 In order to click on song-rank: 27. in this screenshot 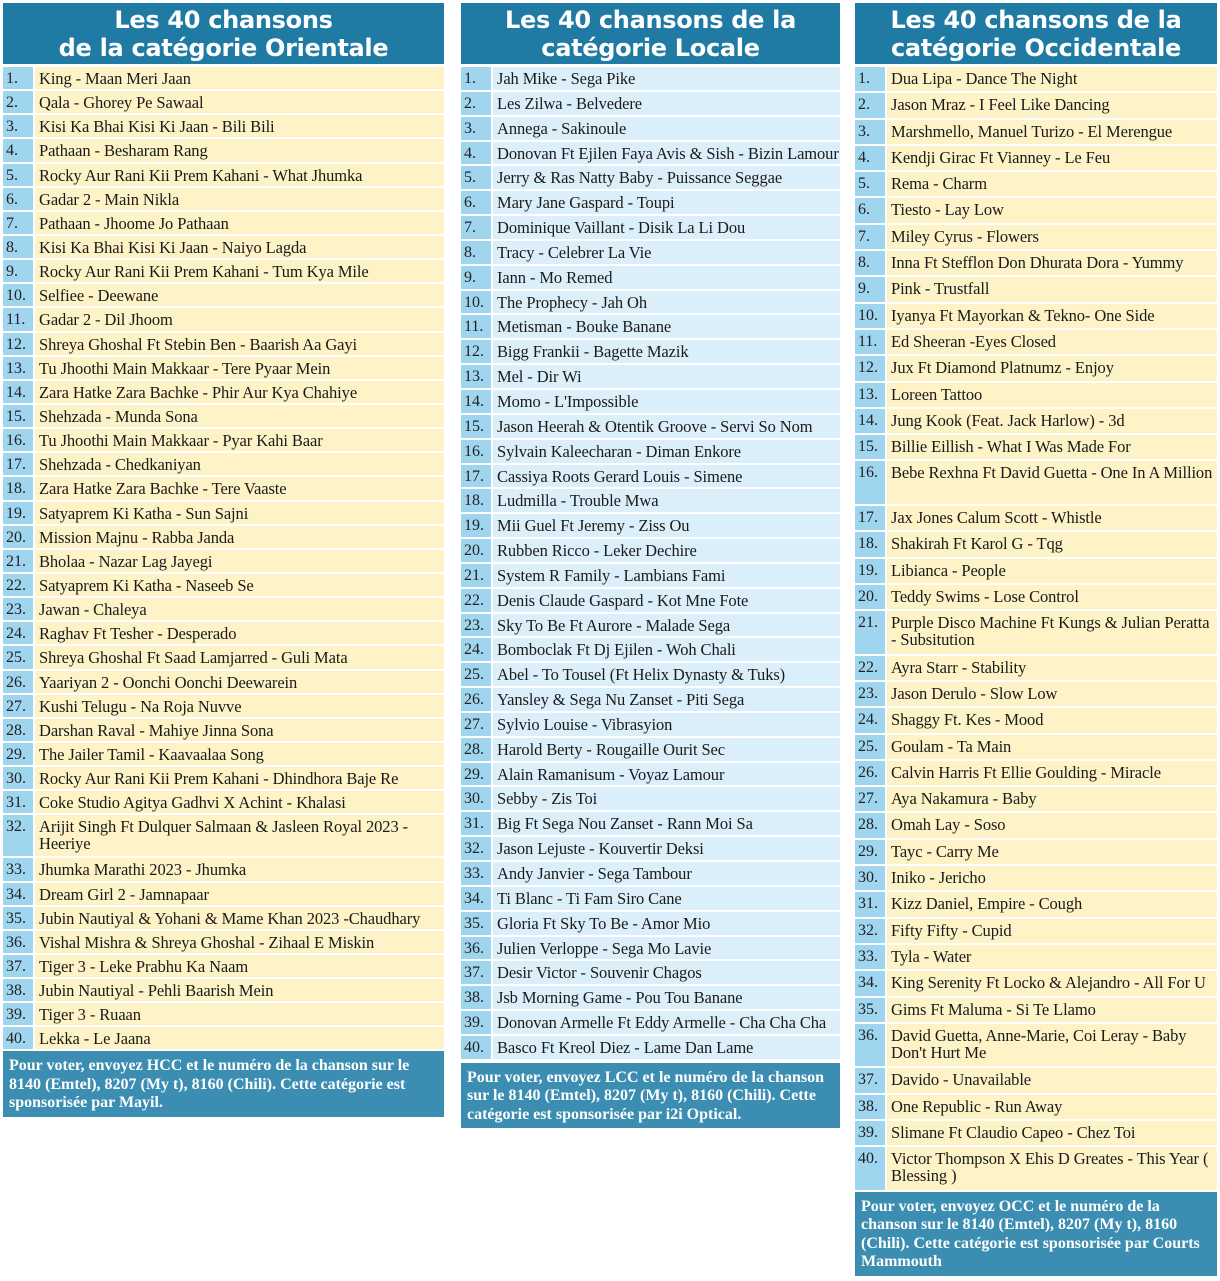, I will do `click(870, 799)`.